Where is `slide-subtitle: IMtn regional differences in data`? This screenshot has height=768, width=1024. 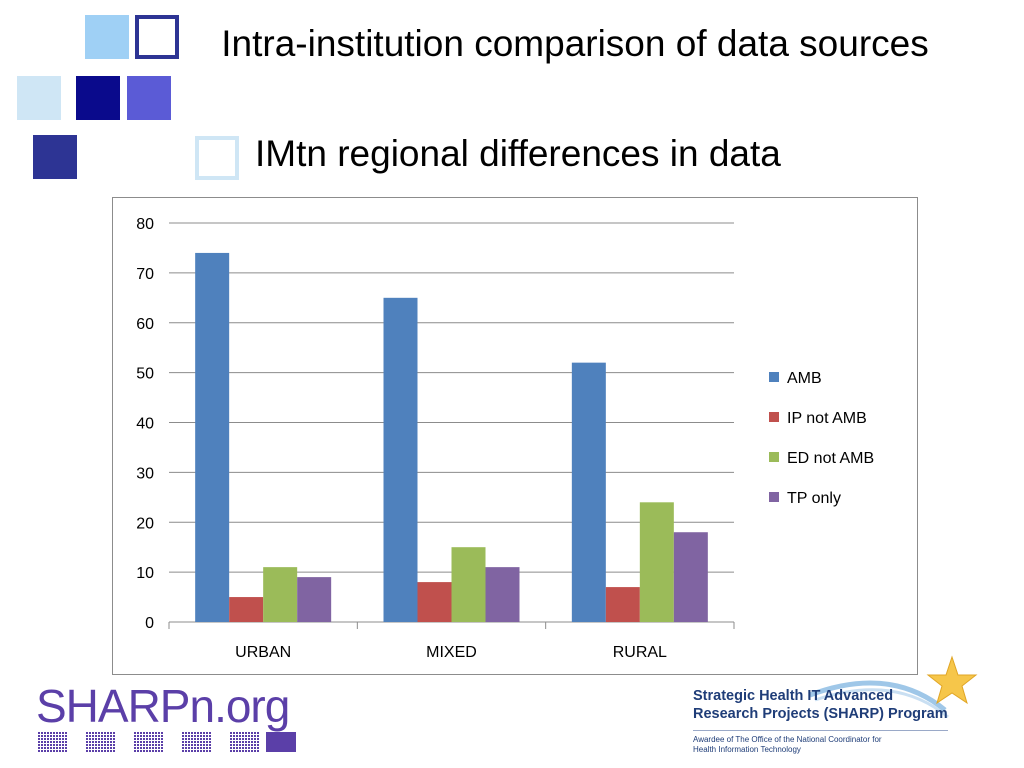 slide-subtitle: IMtn regional differences in data is located at coordinates (518, 153).